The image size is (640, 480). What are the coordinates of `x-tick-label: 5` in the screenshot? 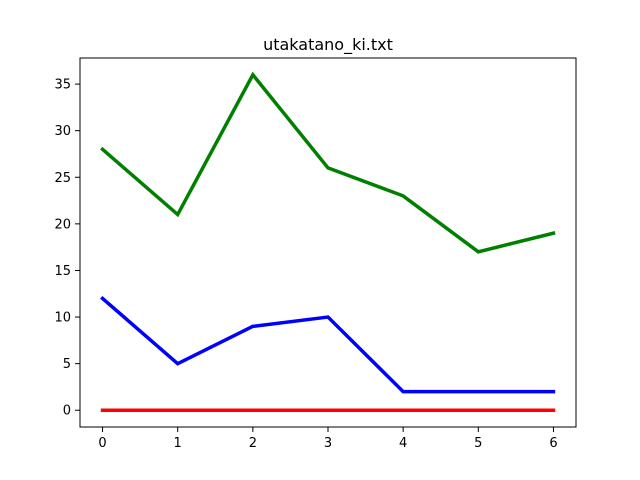 It's located at (478, 443).